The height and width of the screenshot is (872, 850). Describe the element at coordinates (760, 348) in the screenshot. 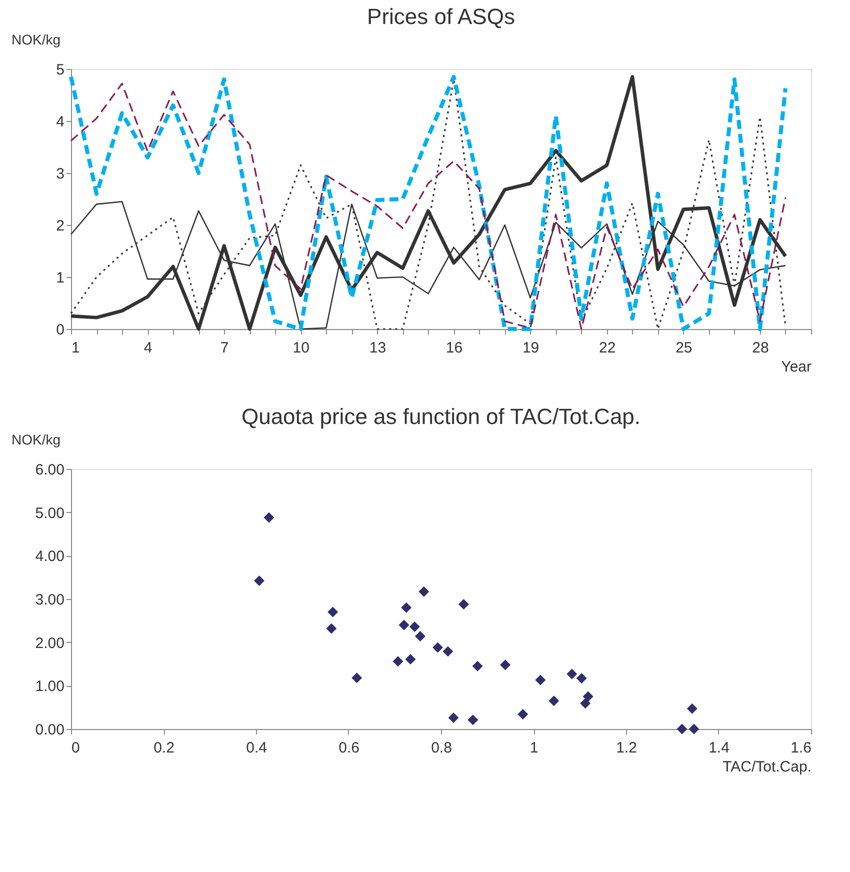

I see `x-tick-label: 28` at that location.